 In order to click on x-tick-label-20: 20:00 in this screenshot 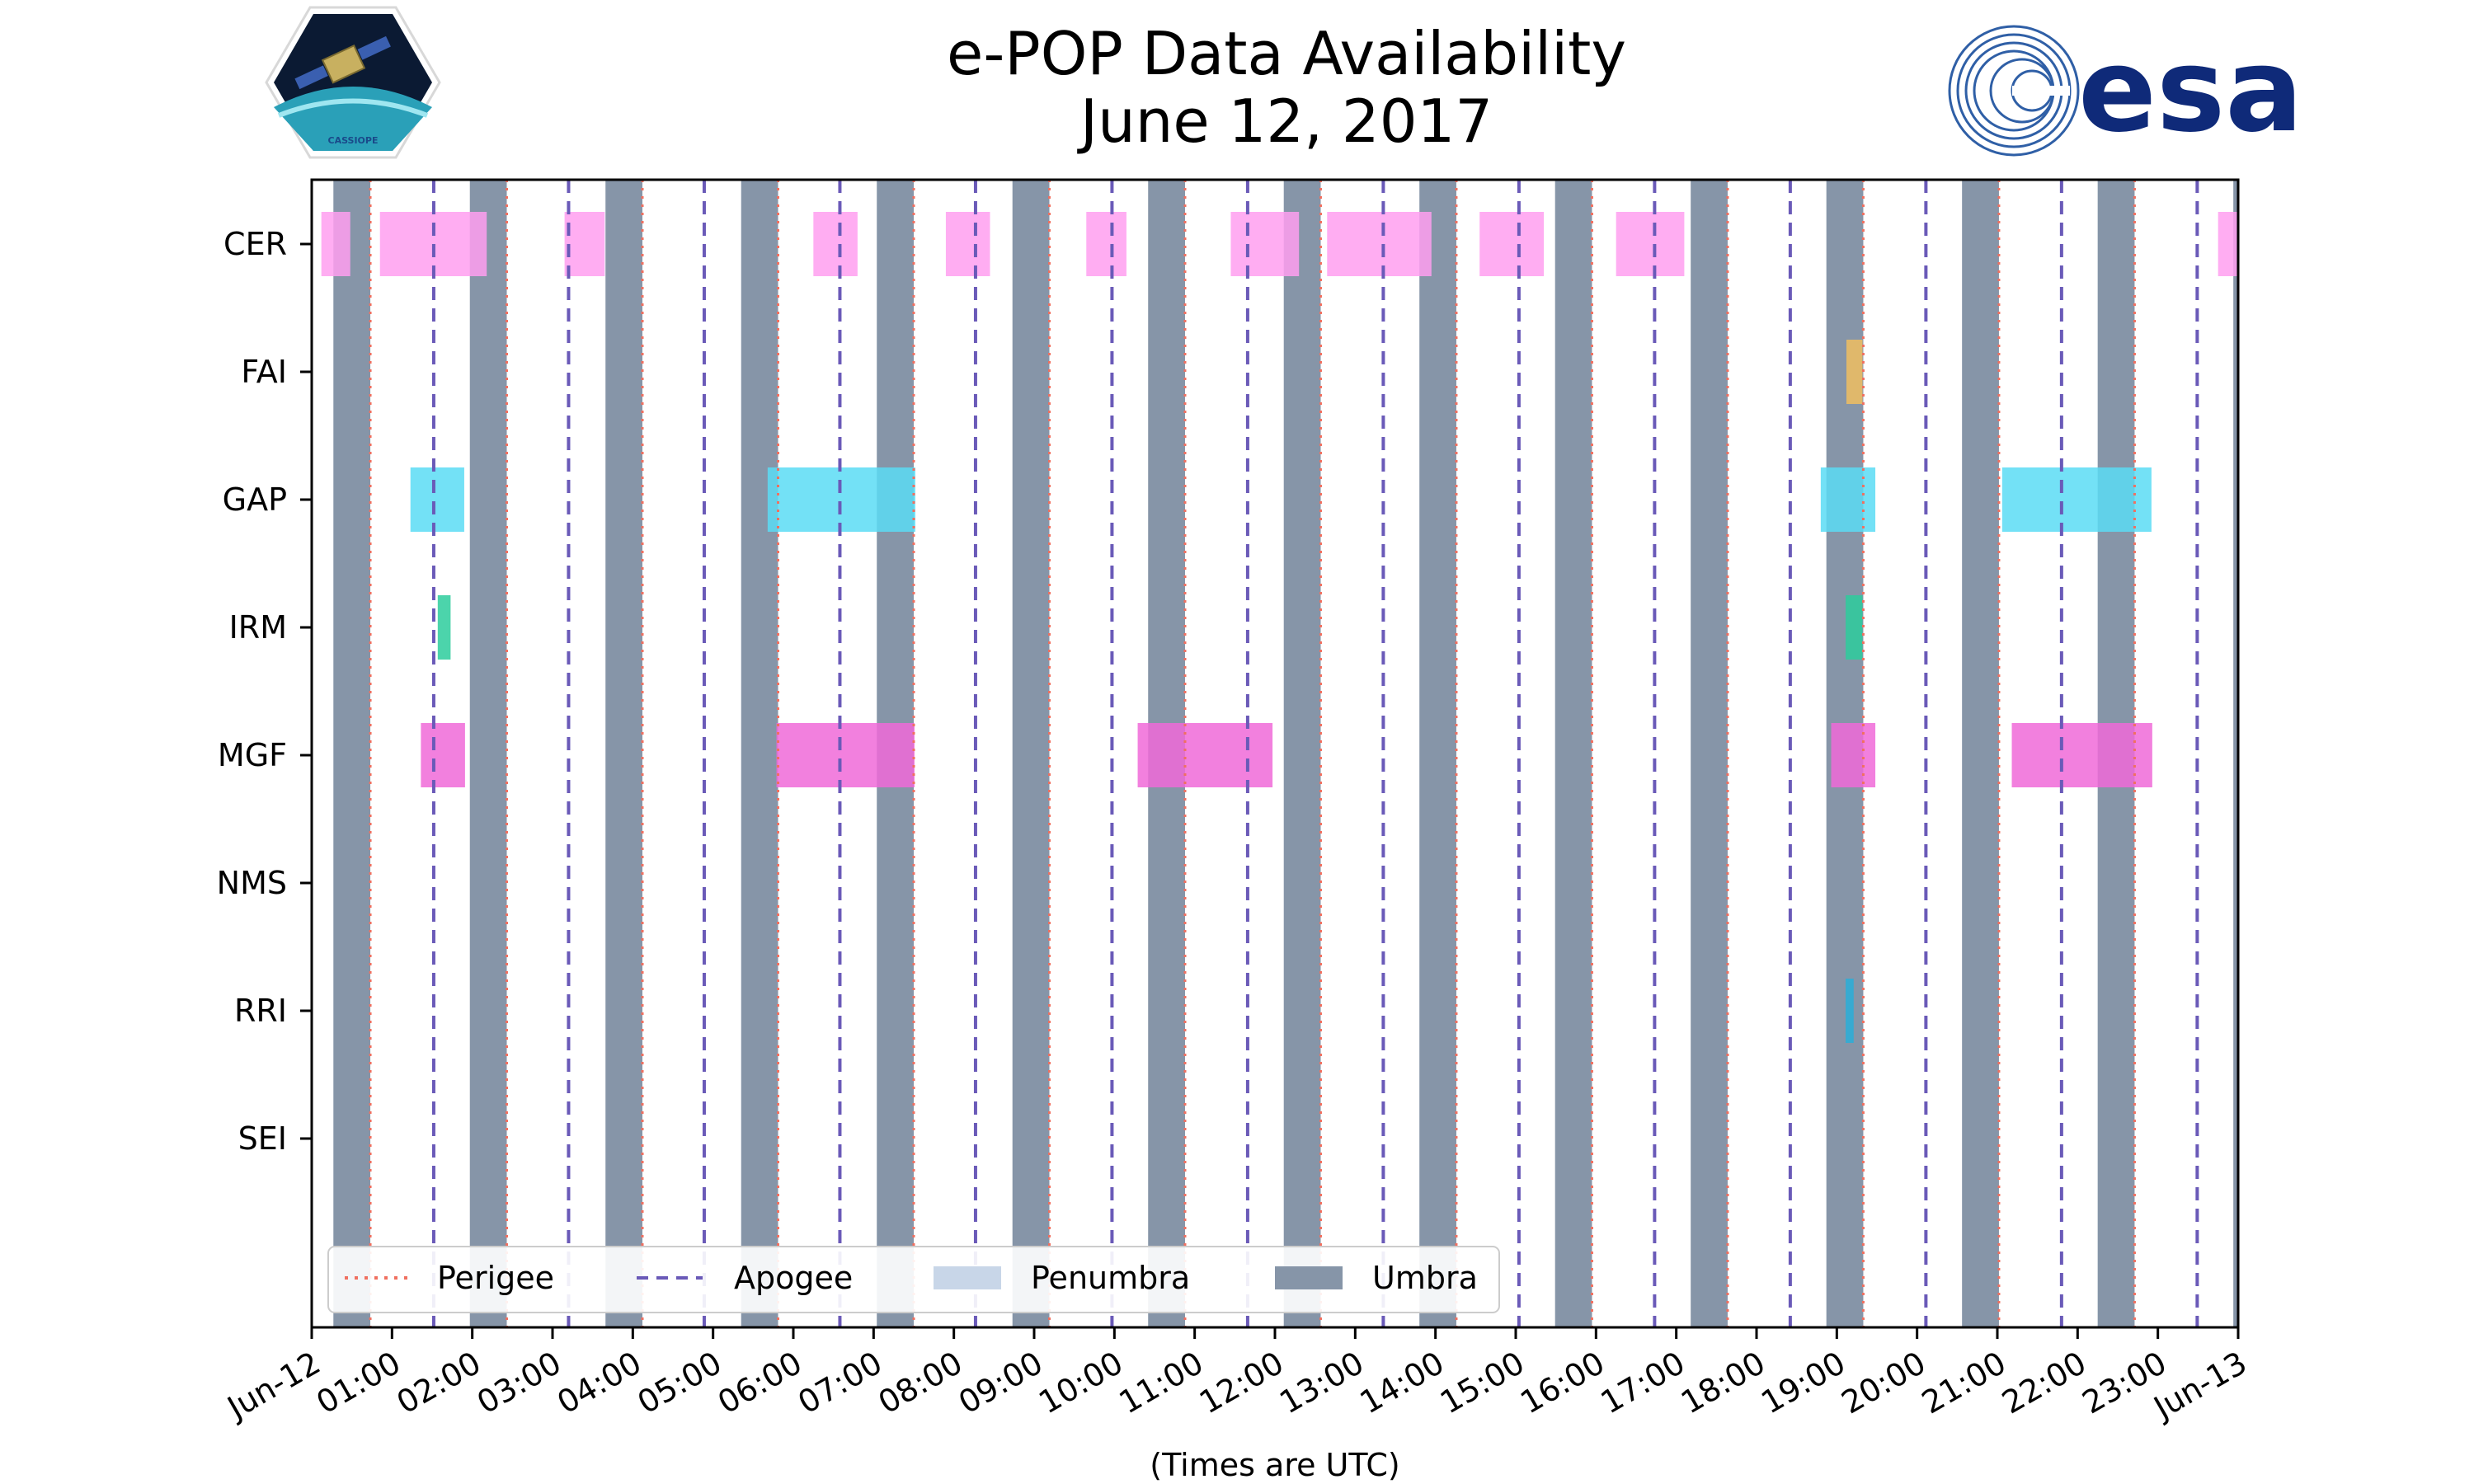, I will do `click(1884, 1383)`.